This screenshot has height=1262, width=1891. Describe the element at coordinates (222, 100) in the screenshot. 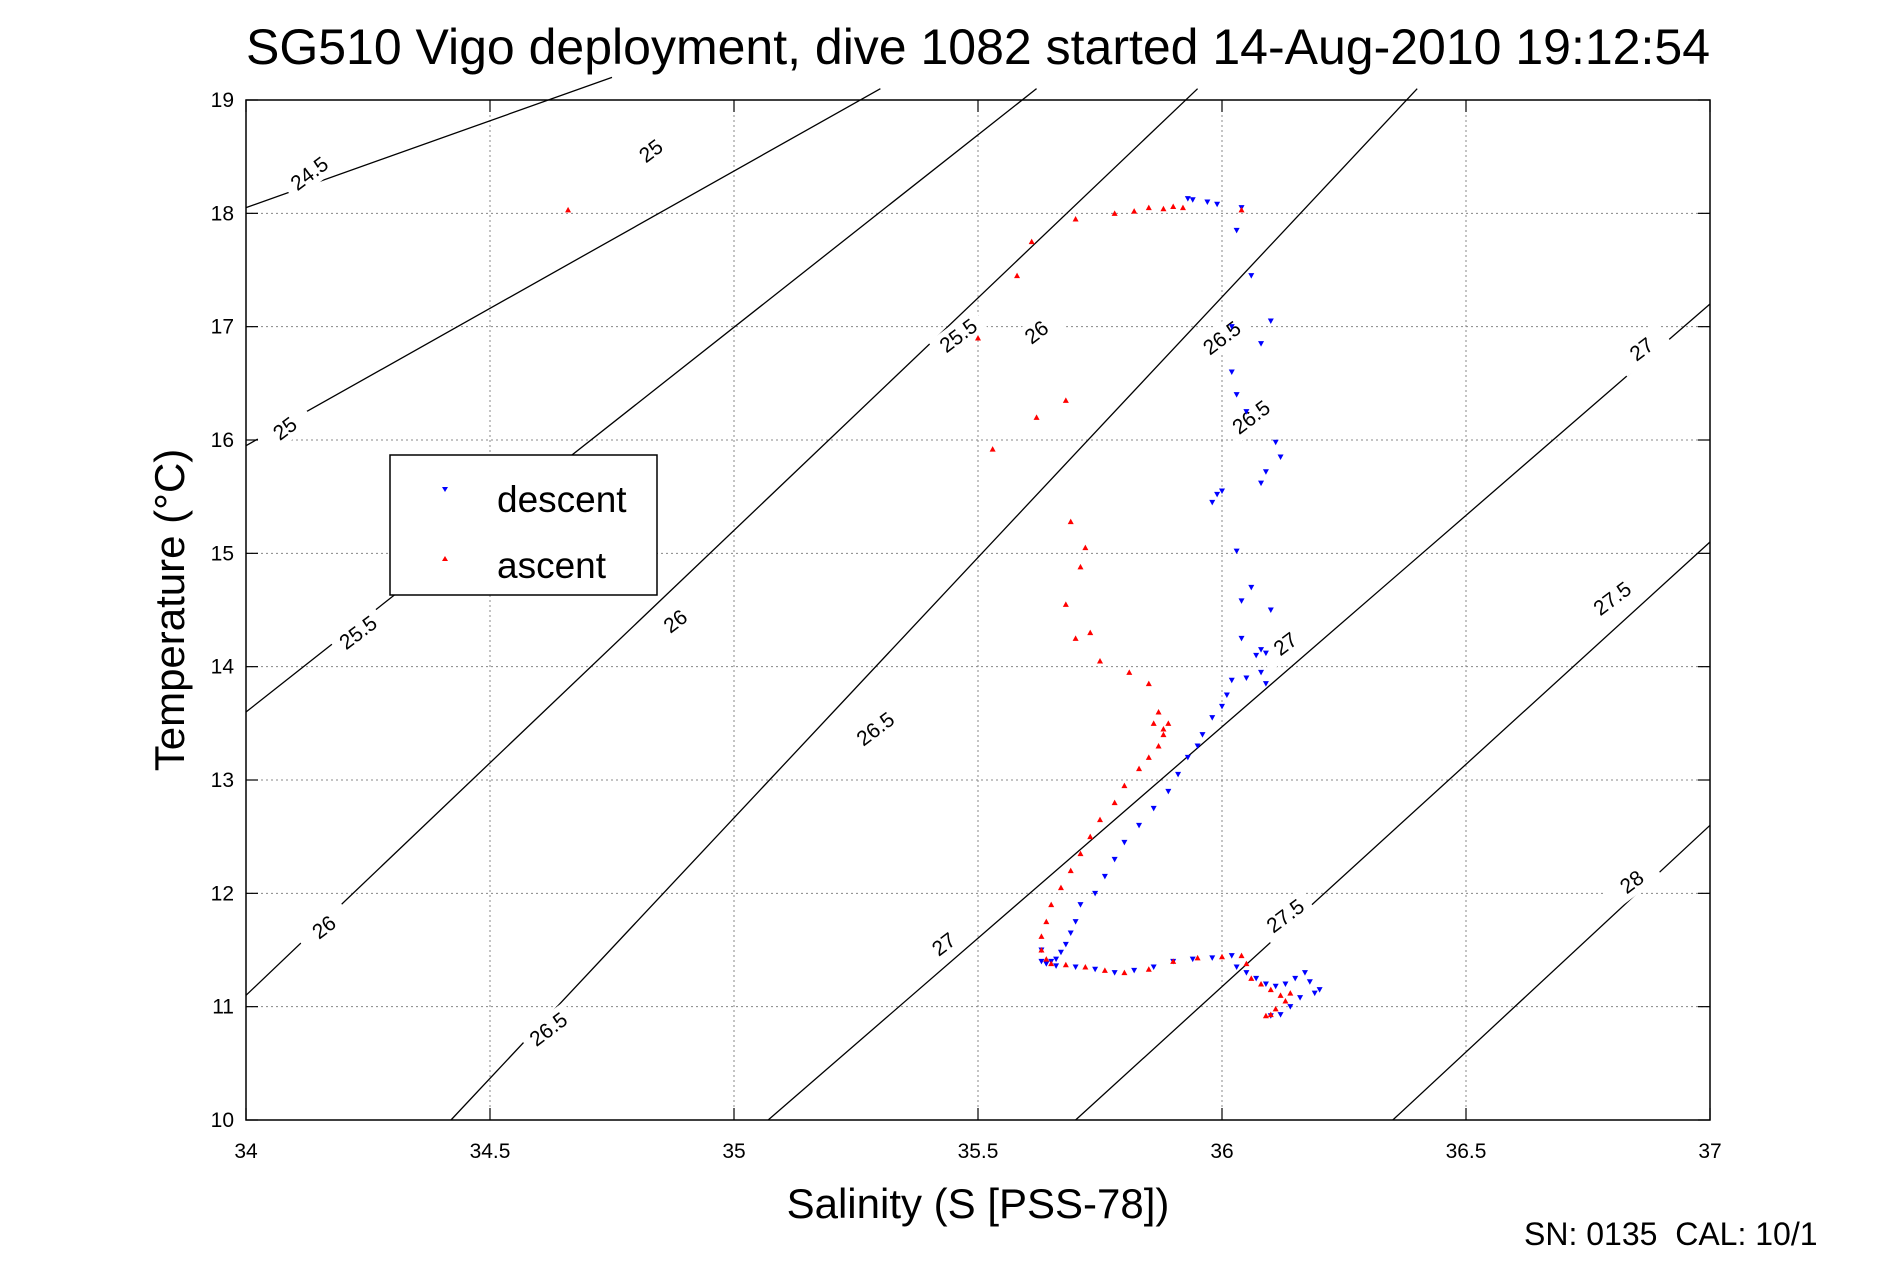

I see `y-tick-label: 19` at that location.